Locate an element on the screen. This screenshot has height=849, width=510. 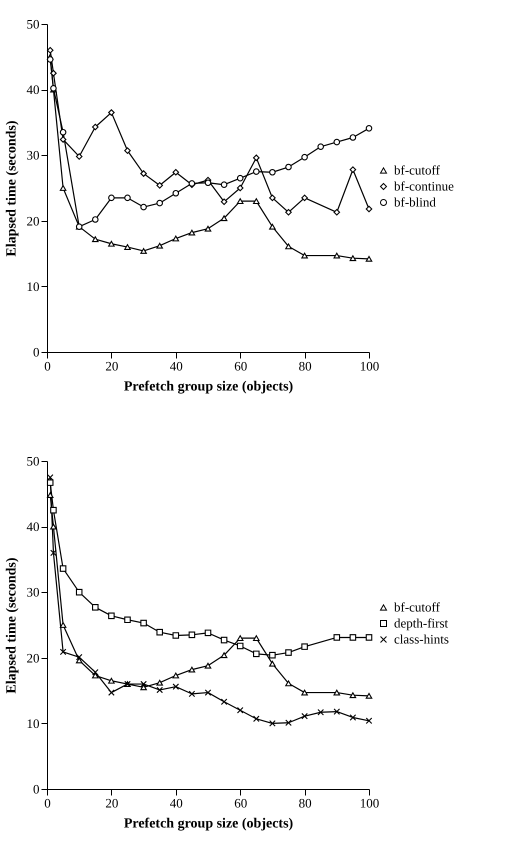
legend-label: bf-blind is located at coordinates (415, 202).